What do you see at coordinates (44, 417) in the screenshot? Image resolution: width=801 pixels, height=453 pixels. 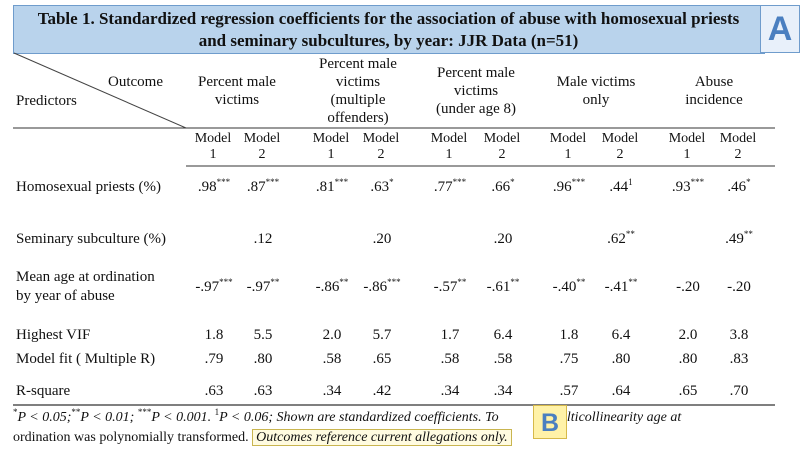 I see `footnote-p05: P < 0.05;` at bounding box center [44, 417].